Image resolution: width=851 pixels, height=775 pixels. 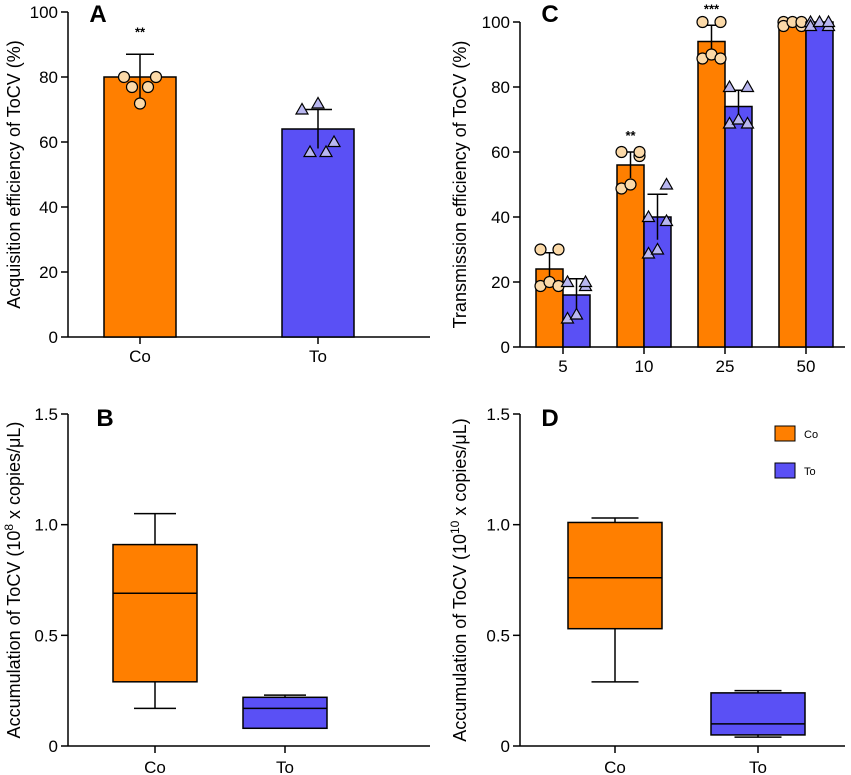 I want to click on panel-c-x-tick-label: 50, so click(x=806, y=366).